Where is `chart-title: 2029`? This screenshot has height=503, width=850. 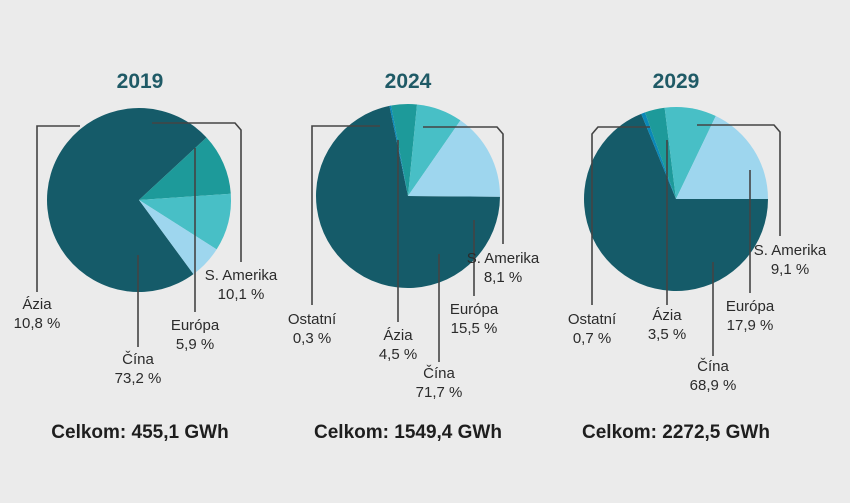 chart-title: 2029 is located at coordinates (676, 81).